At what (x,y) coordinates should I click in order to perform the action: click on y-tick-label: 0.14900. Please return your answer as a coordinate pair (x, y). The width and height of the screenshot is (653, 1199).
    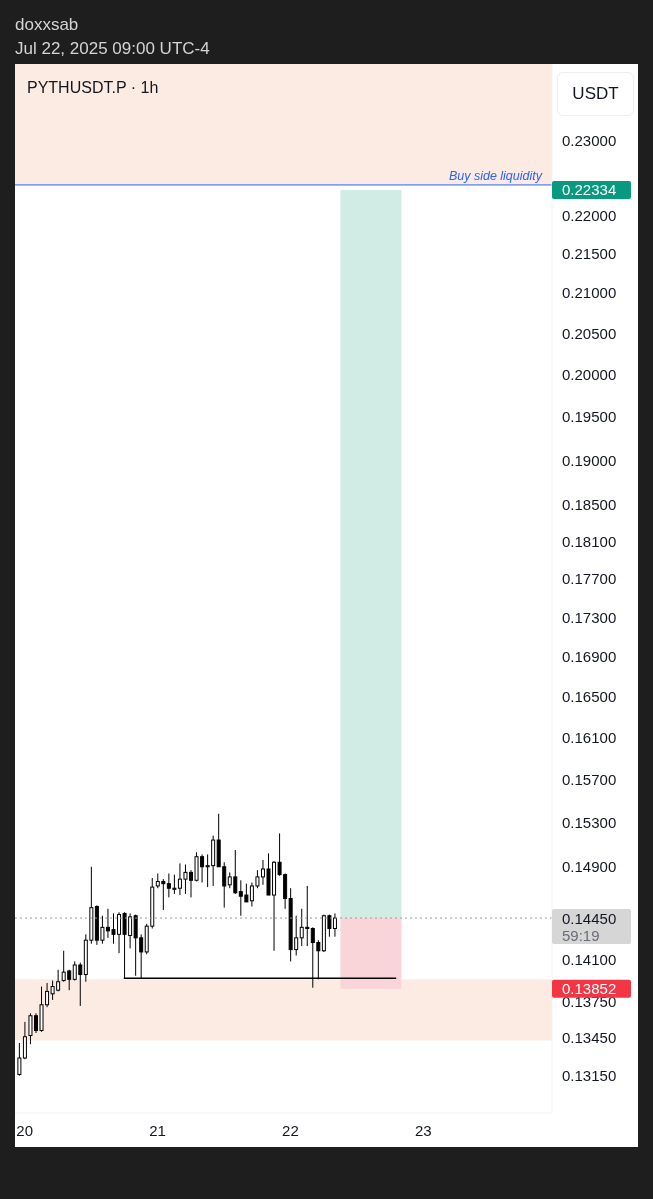
    Looking at the image, I should click on (589, 867).